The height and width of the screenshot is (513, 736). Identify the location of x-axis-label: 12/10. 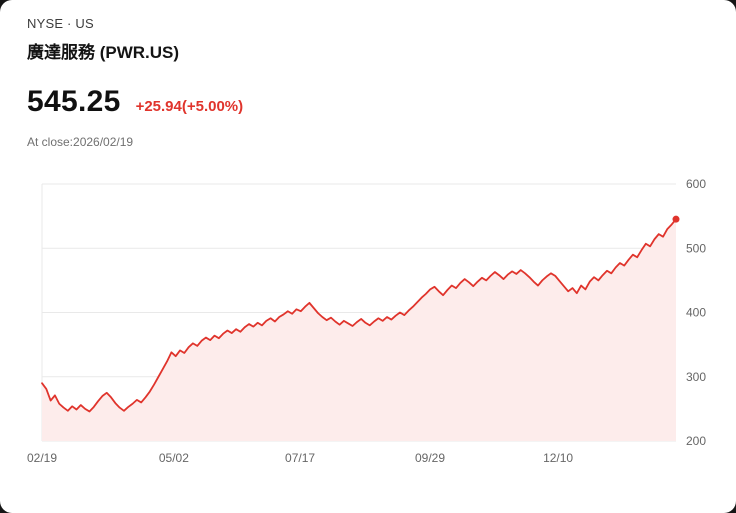
(558, 458).